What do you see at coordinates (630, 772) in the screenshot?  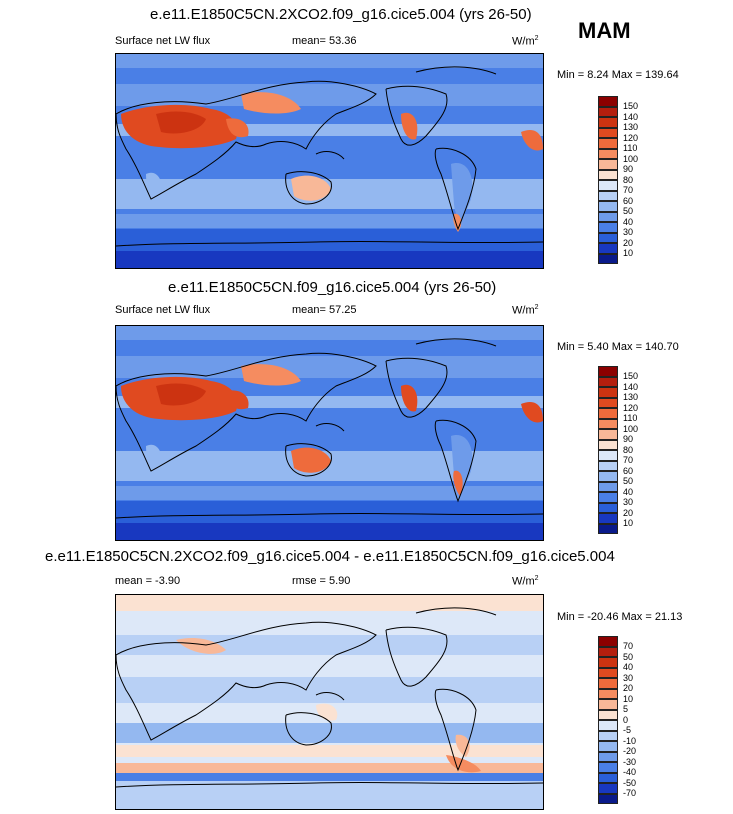 I see `legend-tick: -40` at bounding box center [630, 772].